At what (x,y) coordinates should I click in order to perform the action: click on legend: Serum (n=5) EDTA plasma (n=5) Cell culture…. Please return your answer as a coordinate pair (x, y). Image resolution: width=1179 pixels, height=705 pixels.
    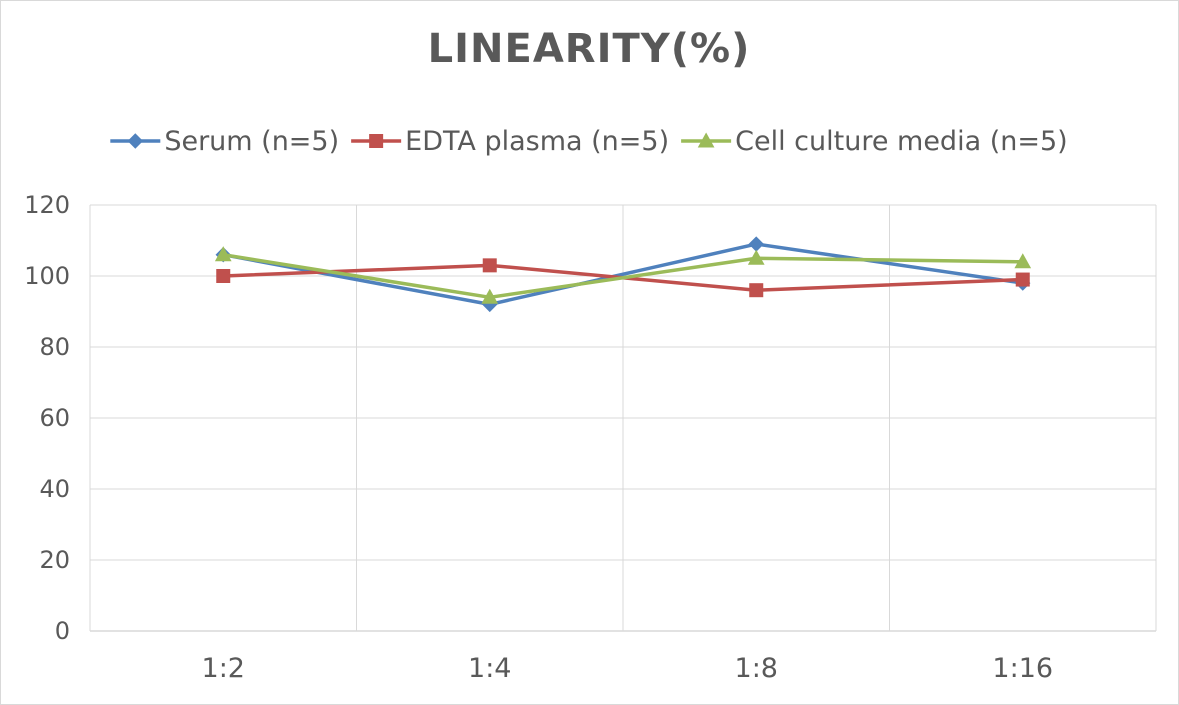
    Looking at the image, I should click on (589, 141).